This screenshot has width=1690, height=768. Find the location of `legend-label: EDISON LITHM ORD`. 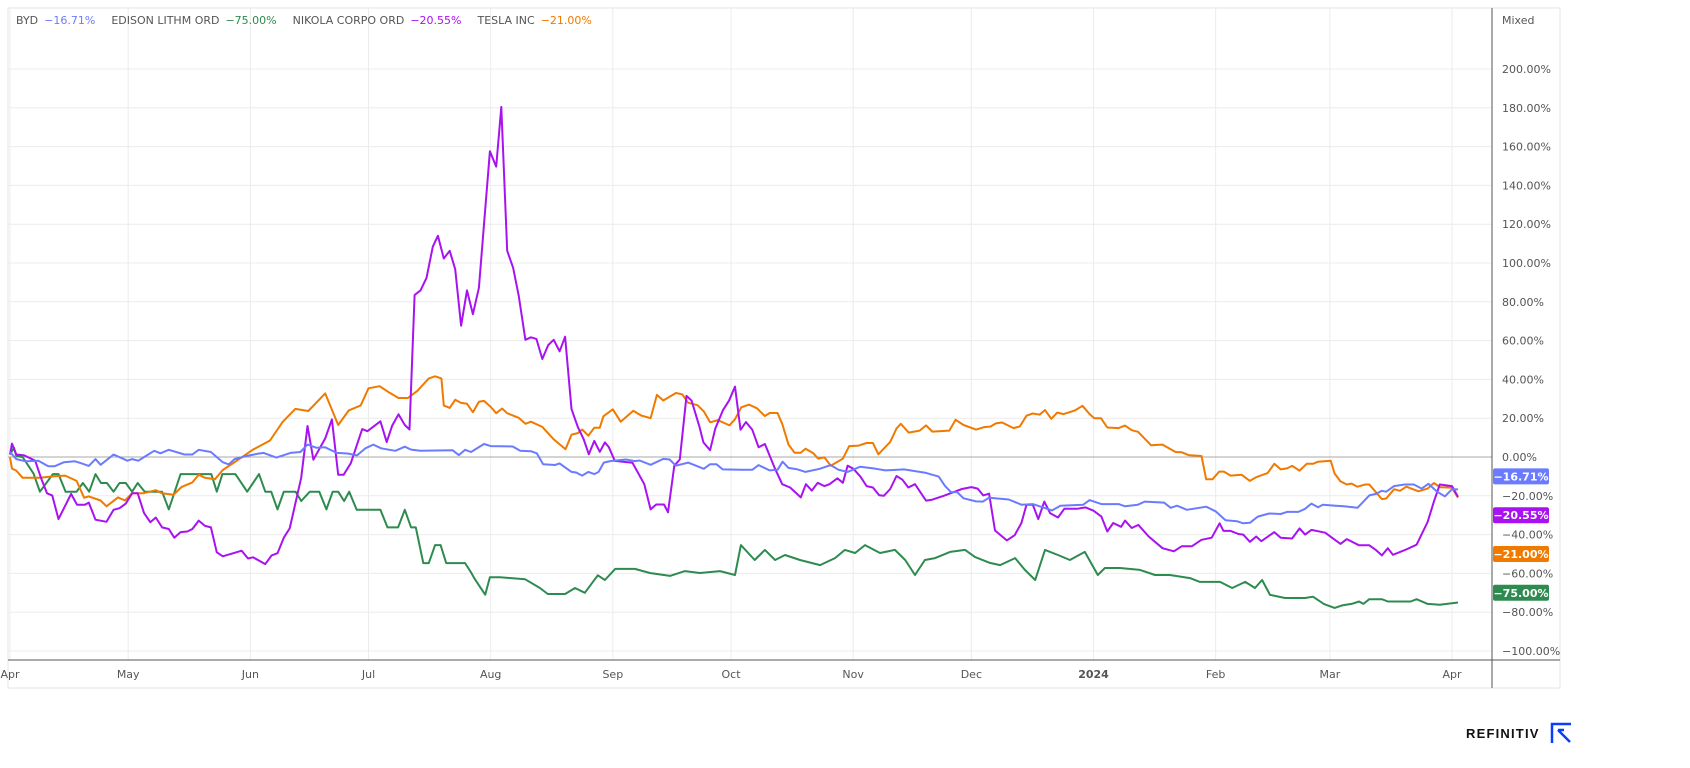

legend-label: EDISON LITHM ORD is located at coordinates (165, 20).